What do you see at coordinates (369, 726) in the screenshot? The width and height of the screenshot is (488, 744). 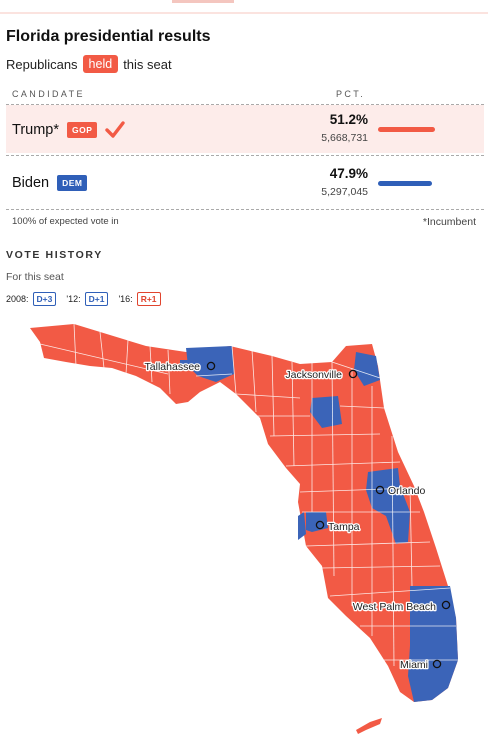 I see `florida-keys` at bounding box center [369, 726].